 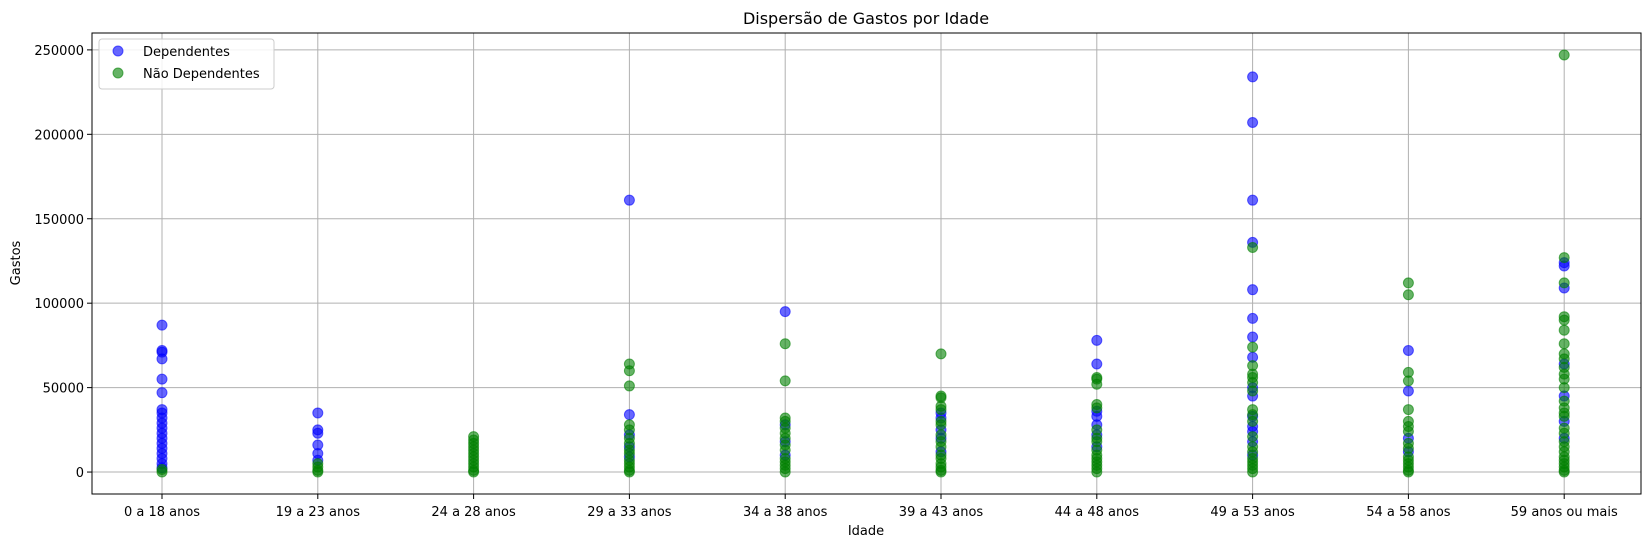 What do you see at coordinates (318, 512) in the screenshot?
I see `x-tick-label: 19 a 23 anos` at bounding box center [318, 512].